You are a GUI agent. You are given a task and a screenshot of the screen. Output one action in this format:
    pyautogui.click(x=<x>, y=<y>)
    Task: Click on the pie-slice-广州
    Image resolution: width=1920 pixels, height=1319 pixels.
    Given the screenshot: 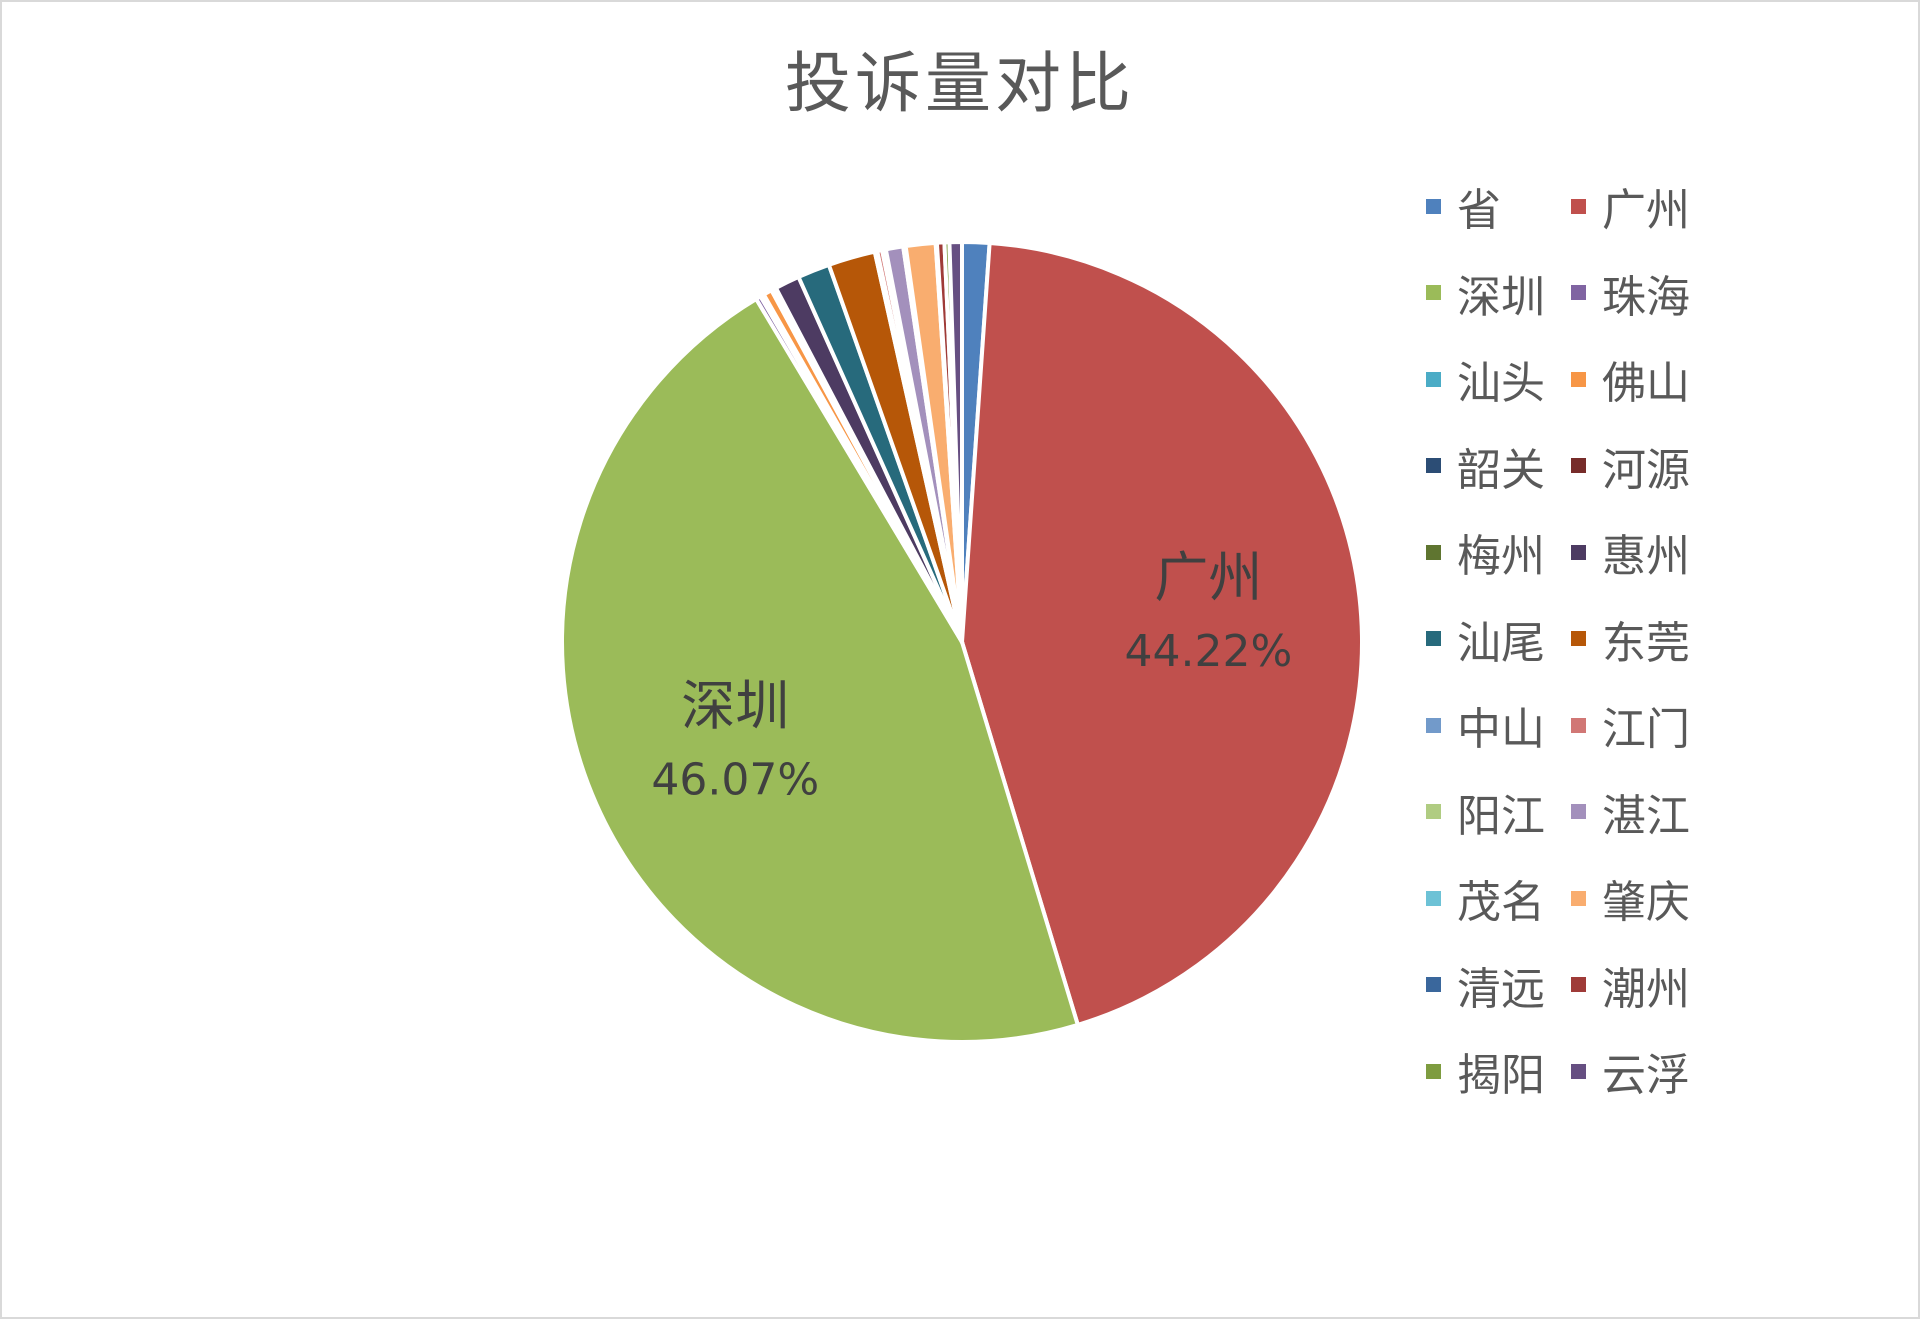 What is the action you would take?
    pyautogui.click(x=1162, y=633)
    